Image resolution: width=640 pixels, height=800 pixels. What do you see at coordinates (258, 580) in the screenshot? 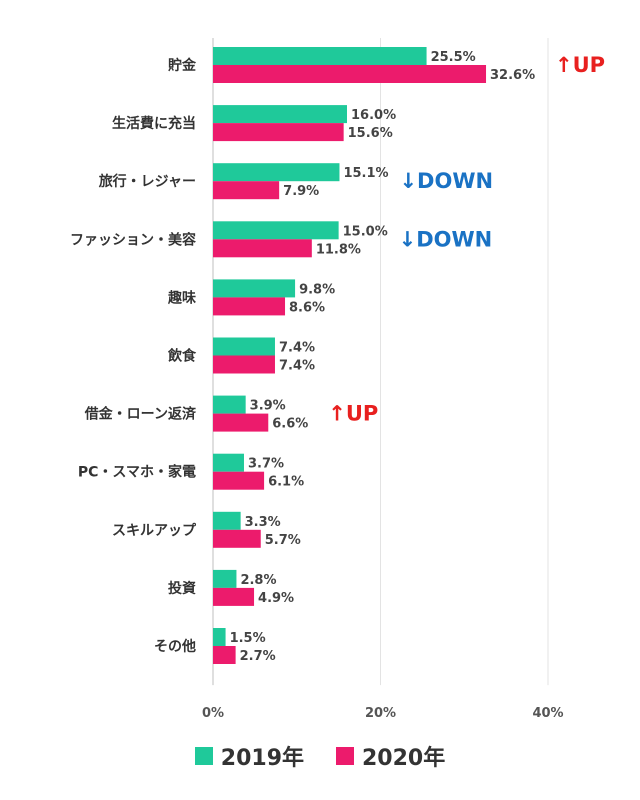
I see `value-label: 2.8%` at bounding box center [258, 580].